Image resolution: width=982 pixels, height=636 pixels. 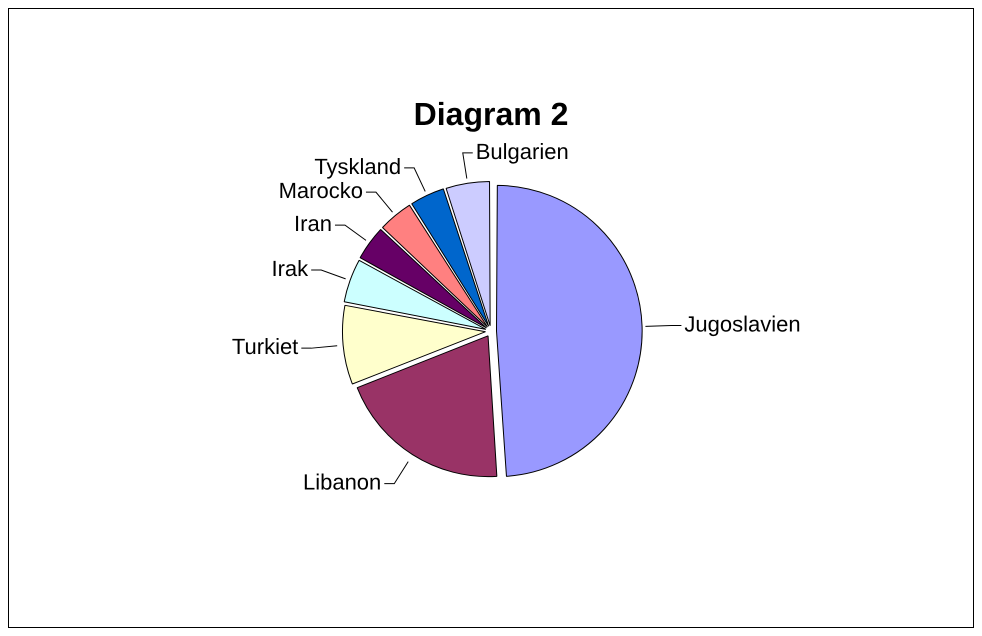 I want to click on slice-label: Marocko, so click(x=320, y=191).